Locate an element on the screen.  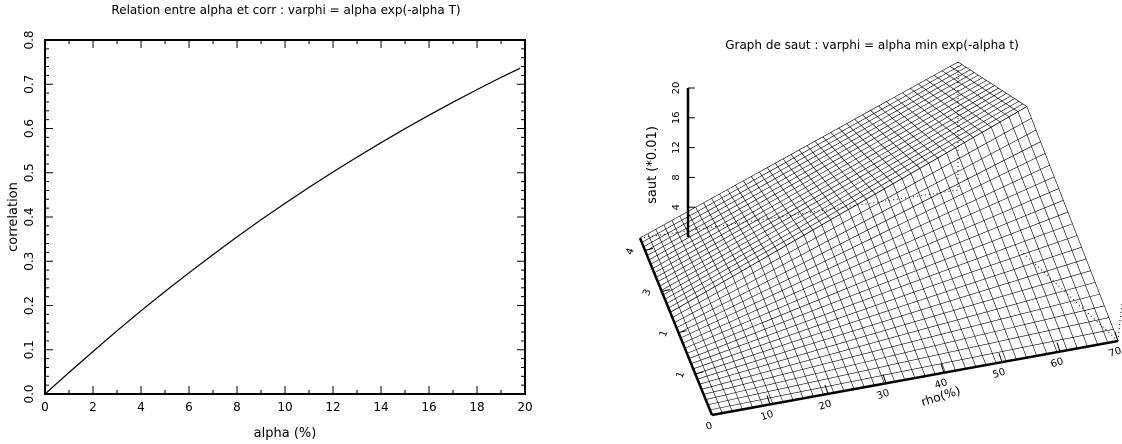
z-tick-label: 8 is located at coordinates (676, 177).